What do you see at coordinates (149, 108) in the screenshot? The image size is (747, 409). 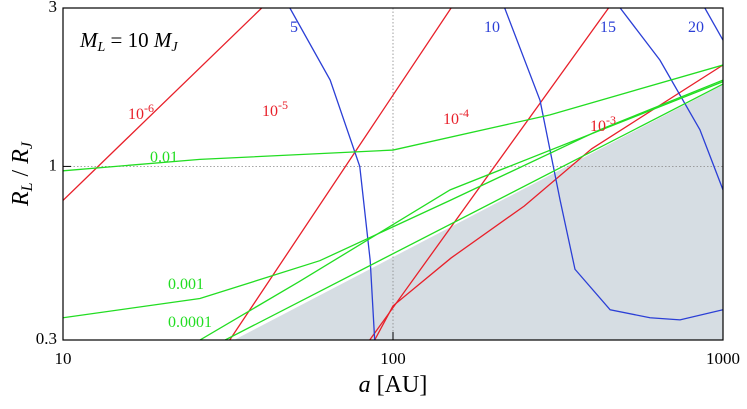 I see `label-exponent: -6` at bounding box center [149, 108].